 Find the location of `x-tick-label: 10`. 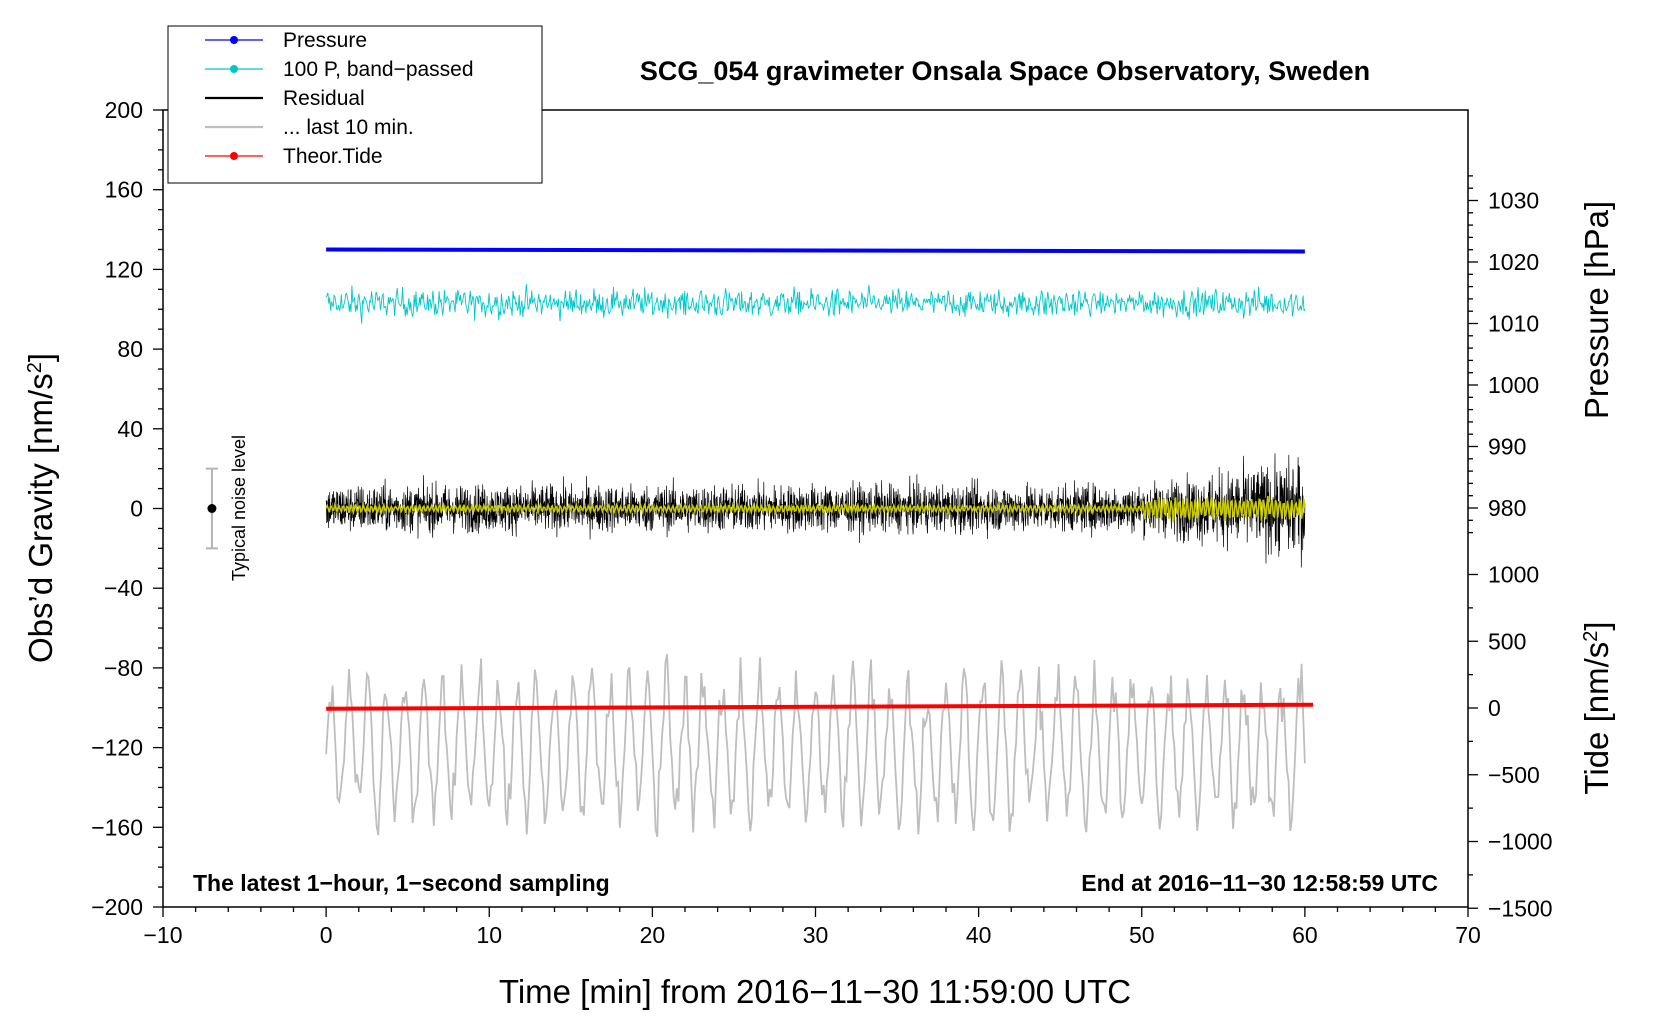

x-tick-label: 10 is located at coordinates (489, 935).